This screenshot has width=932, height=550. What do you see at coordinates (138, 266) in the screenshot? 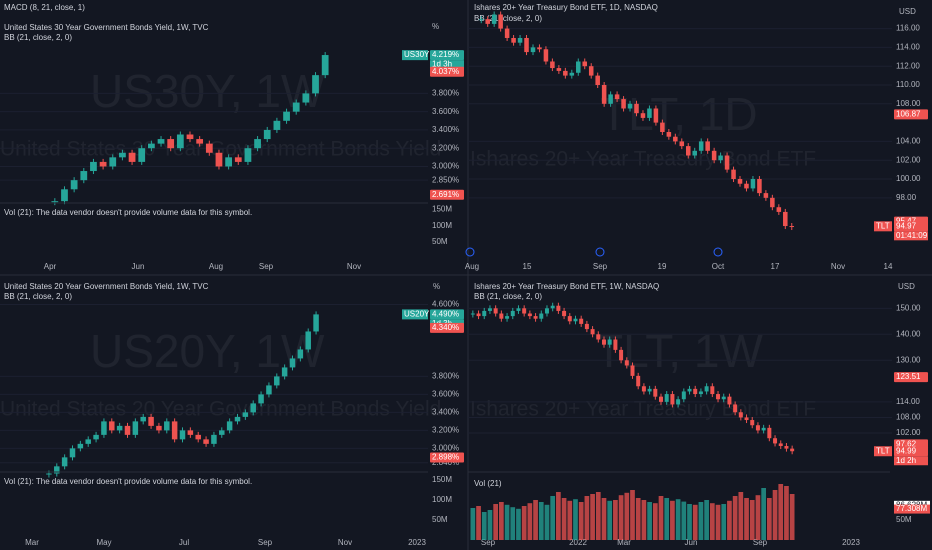
I see `x-tick-label: Jun` at bounding box center [138, 266].